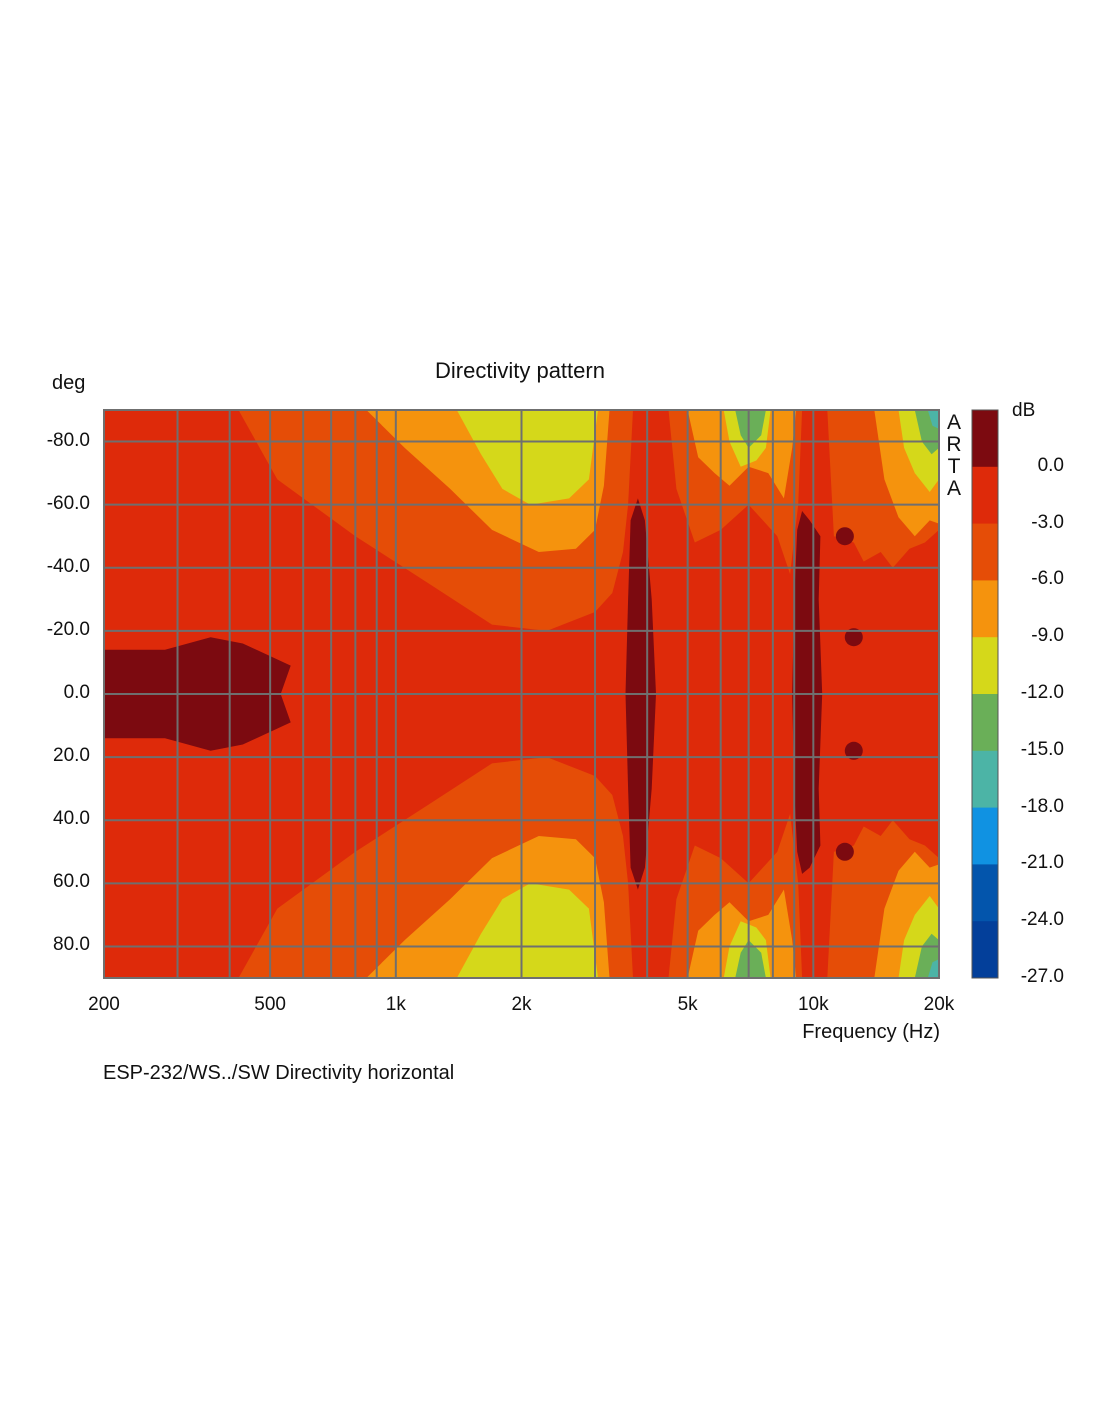 The image size is (1100, 1422). Describe the element at coordinates (68, 566) in the screenshot. I see `y-tick-label: -40.0` at that location.